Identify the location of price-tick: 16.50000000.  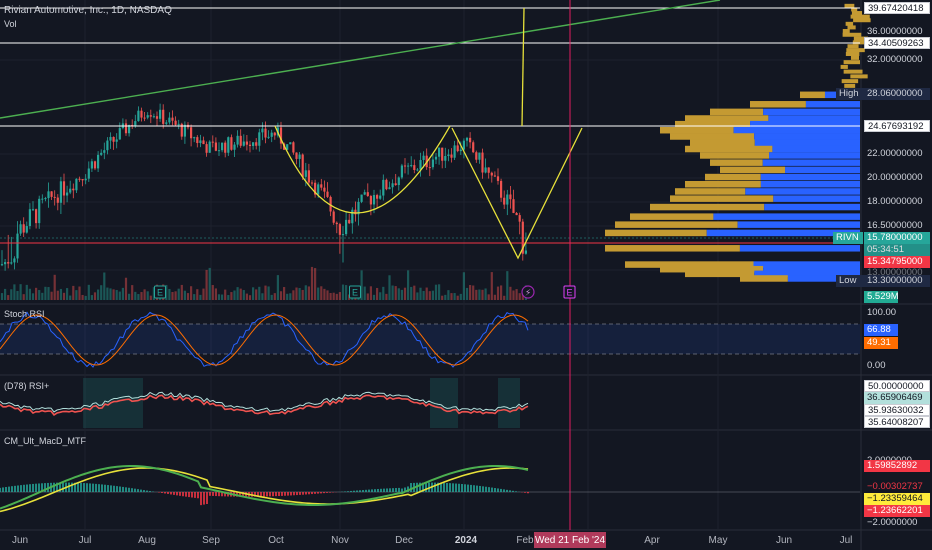
(895, 225).